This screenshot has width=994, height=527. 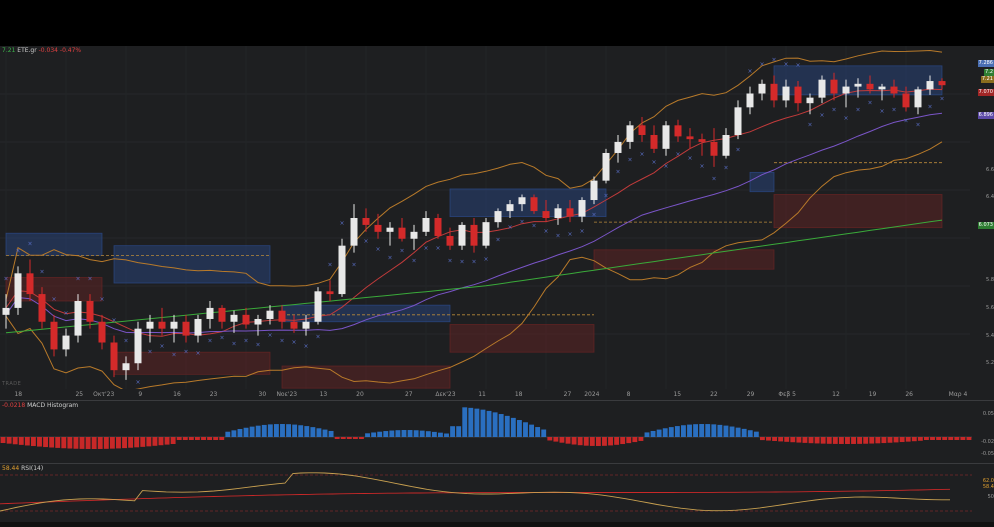 I want to click on macd-value: -0.0218, so click(x=14, y=405).